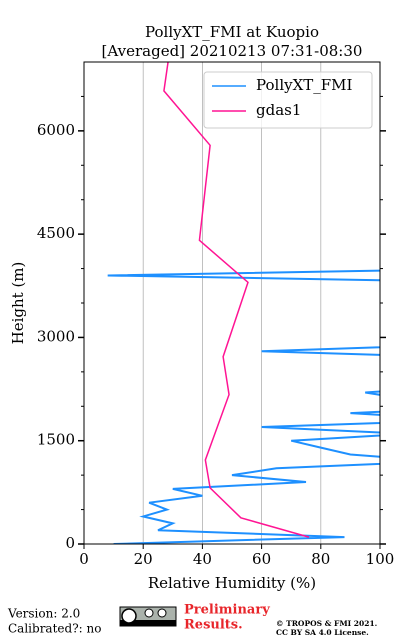 Image resolution: width=400 pixels, height=644 pixels. What do you see at coordinates (232, 32) in the screenshot?
I see `chart-title: PollyXT_FMI at Kuopio` at bounding box center [232, 32].